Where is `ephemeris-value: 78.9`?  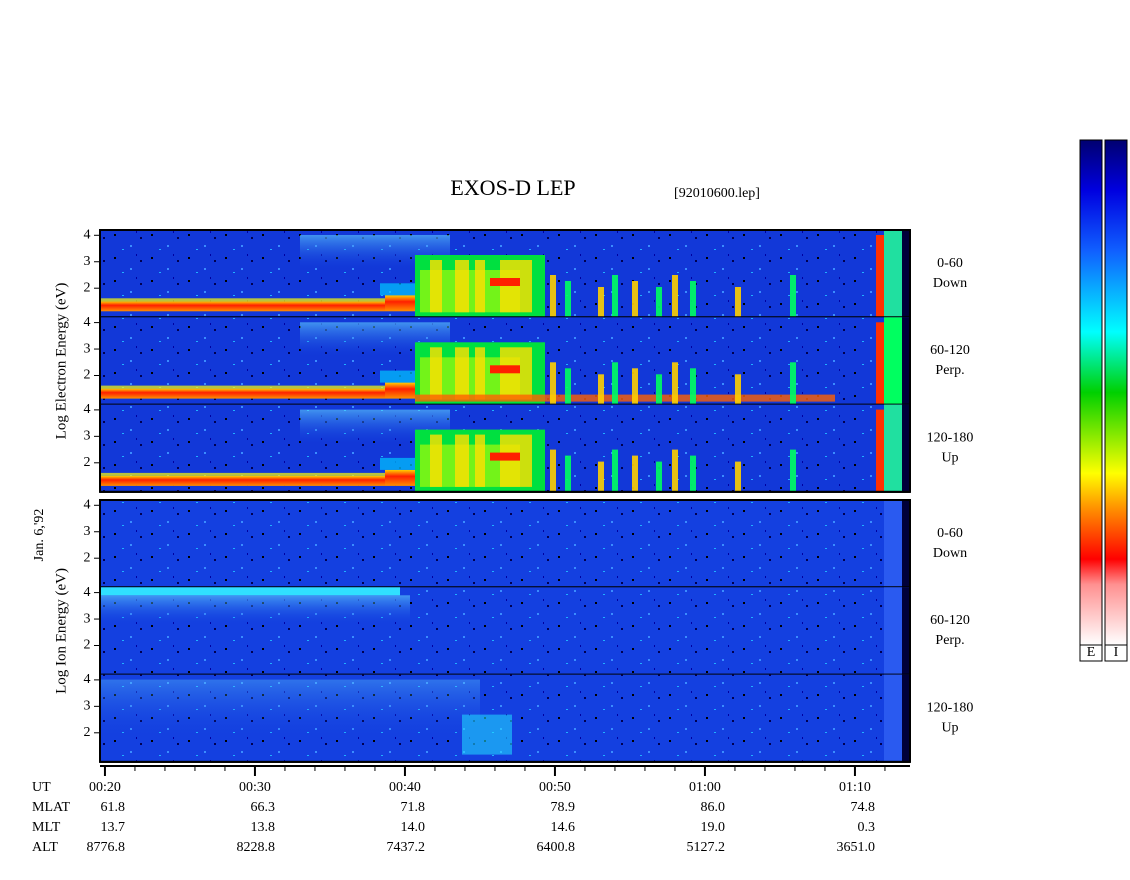 ephemeris-value: 78.9 is located at coordinates (562, 807).